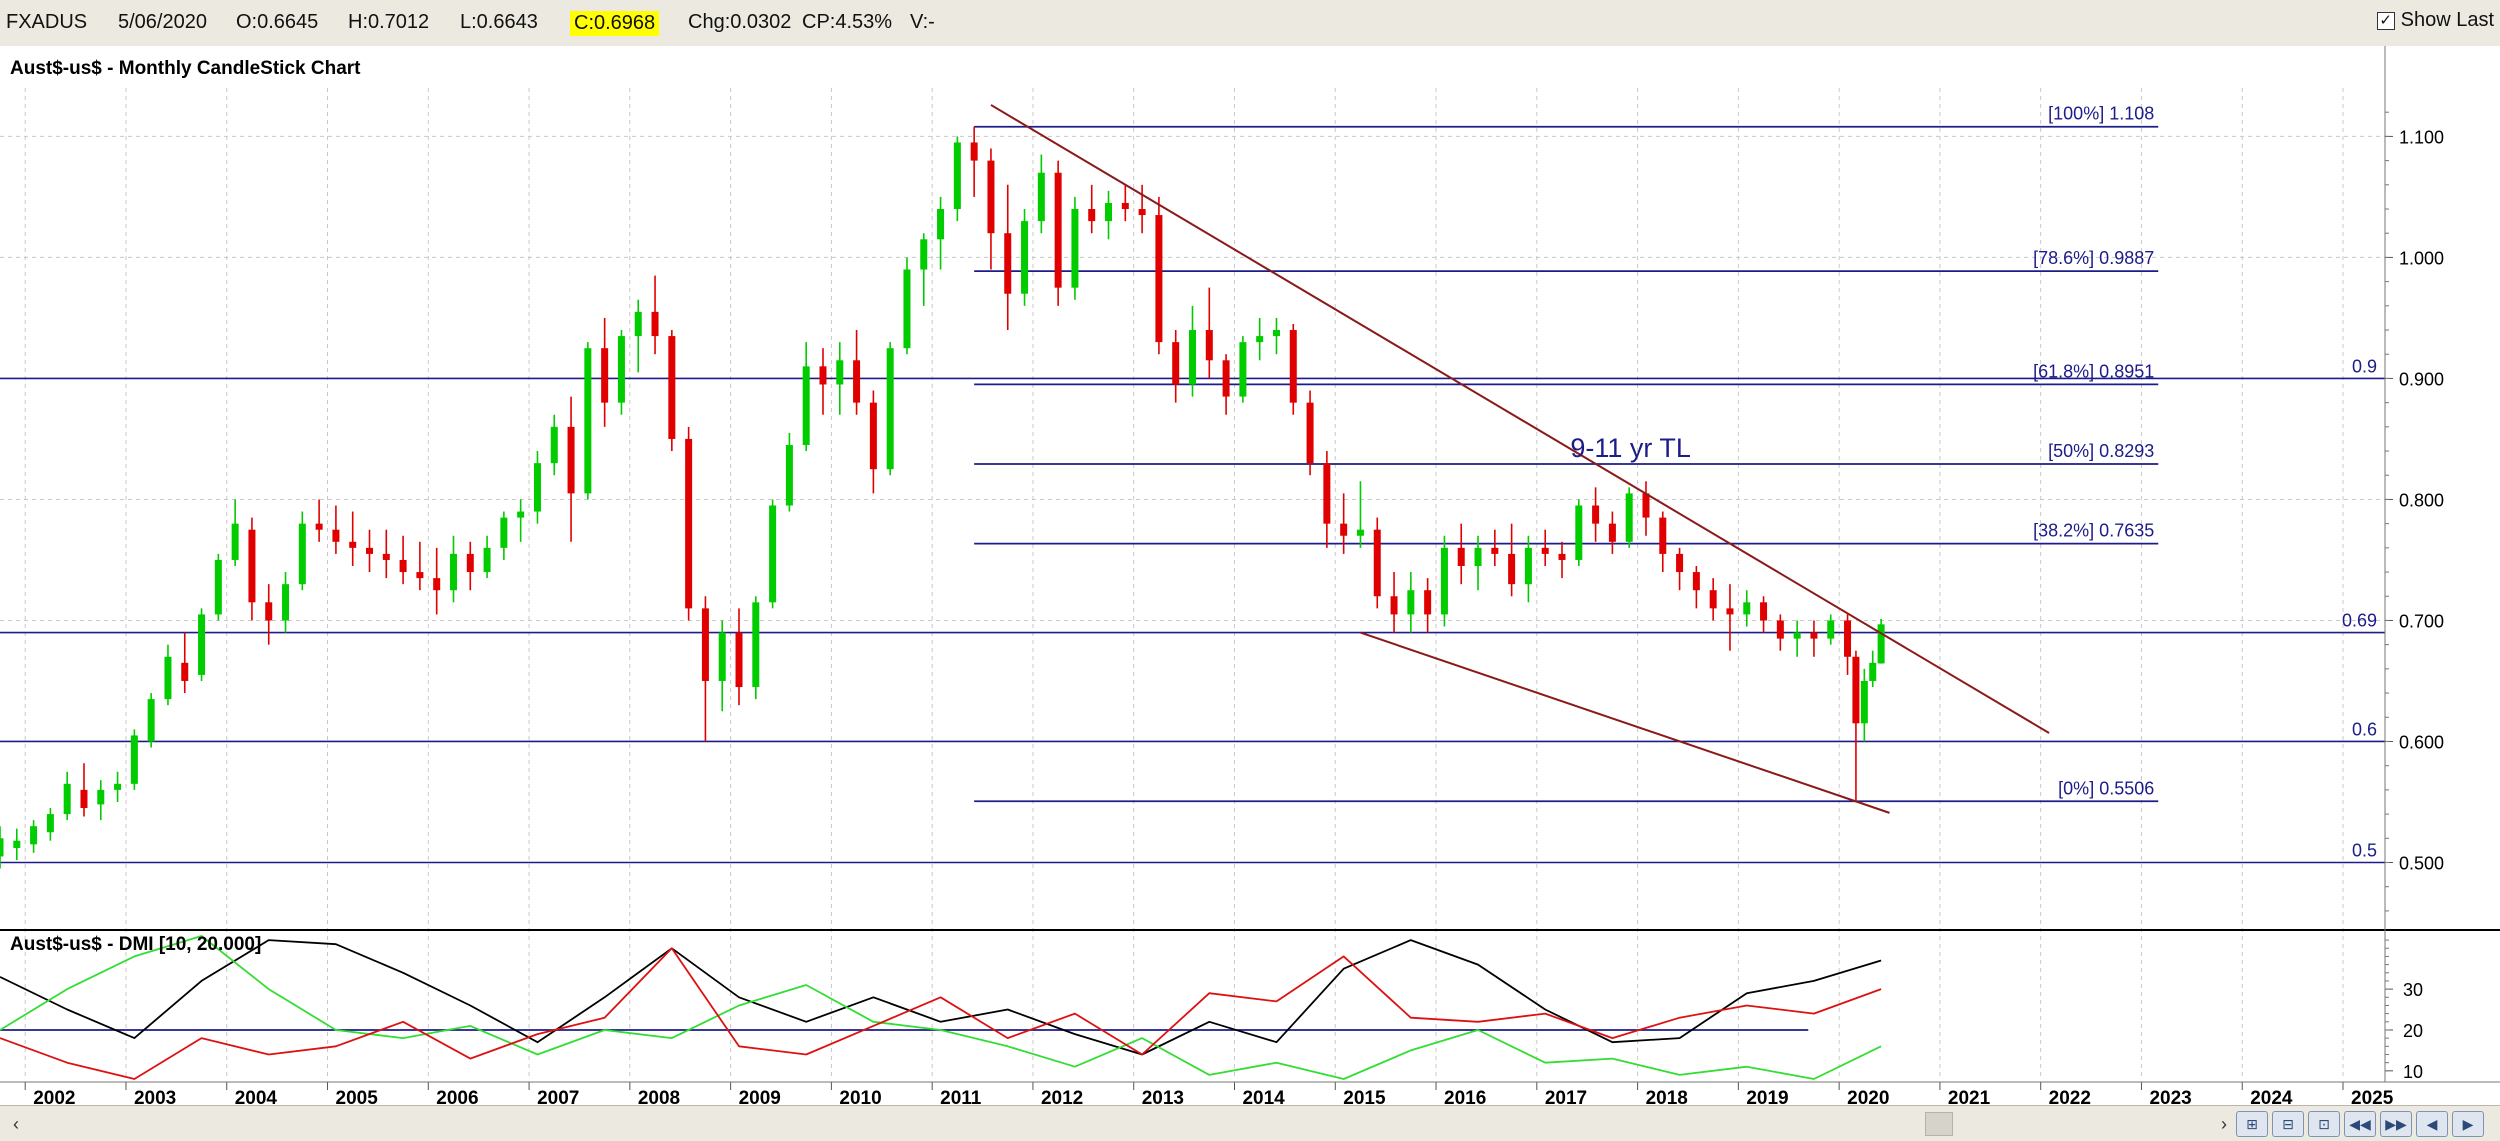 Image resolution: width=2500 pixels, height=1141 pixels. I want to click on zoom-out-icon: ⊟, so click(2288, 1124).